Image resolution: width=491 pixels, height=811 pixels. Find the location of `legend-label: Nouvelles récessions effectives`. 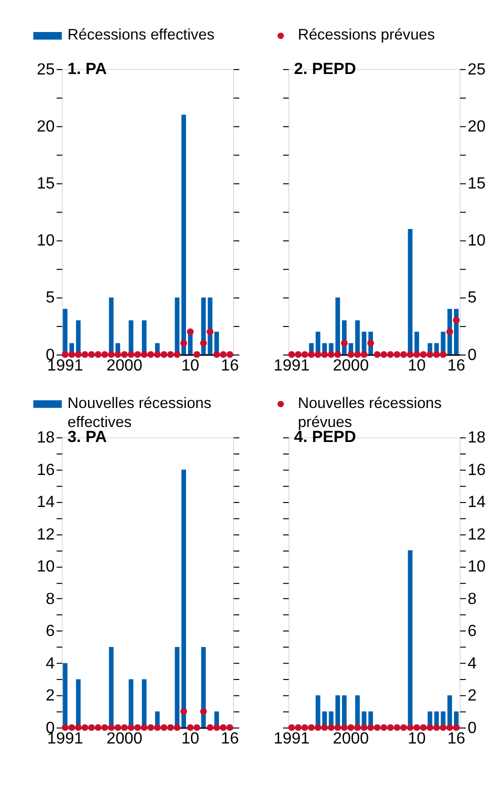

legend-label: Nouvelles récessions effectives is located at coordinates (140, 412).